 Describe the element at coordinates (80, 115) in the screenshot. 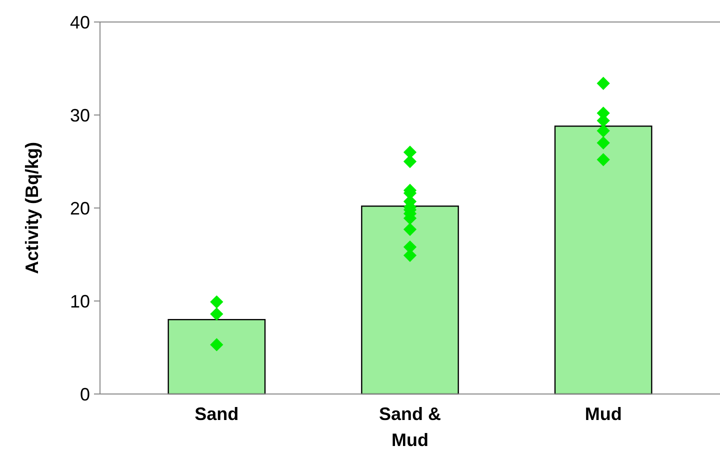

I see `y-tick-label: 30` at that location.